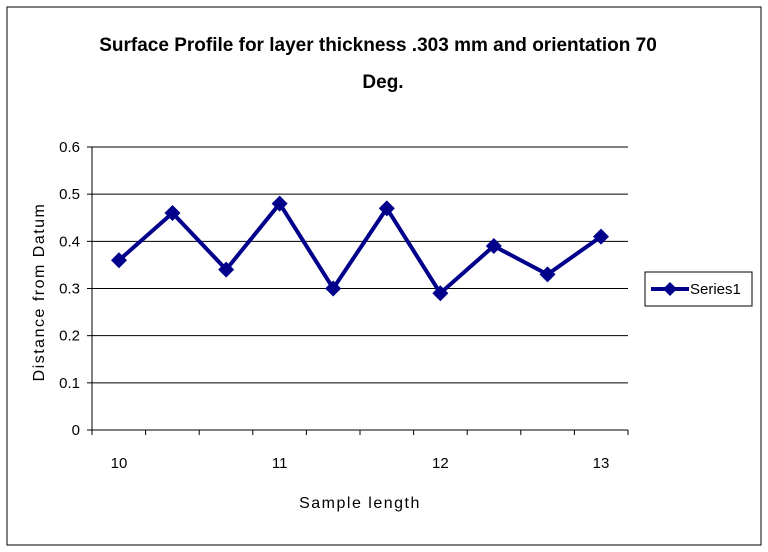 This screenshot has width=768, height=552. I want to click on legend: Series1, so click(698, 289).